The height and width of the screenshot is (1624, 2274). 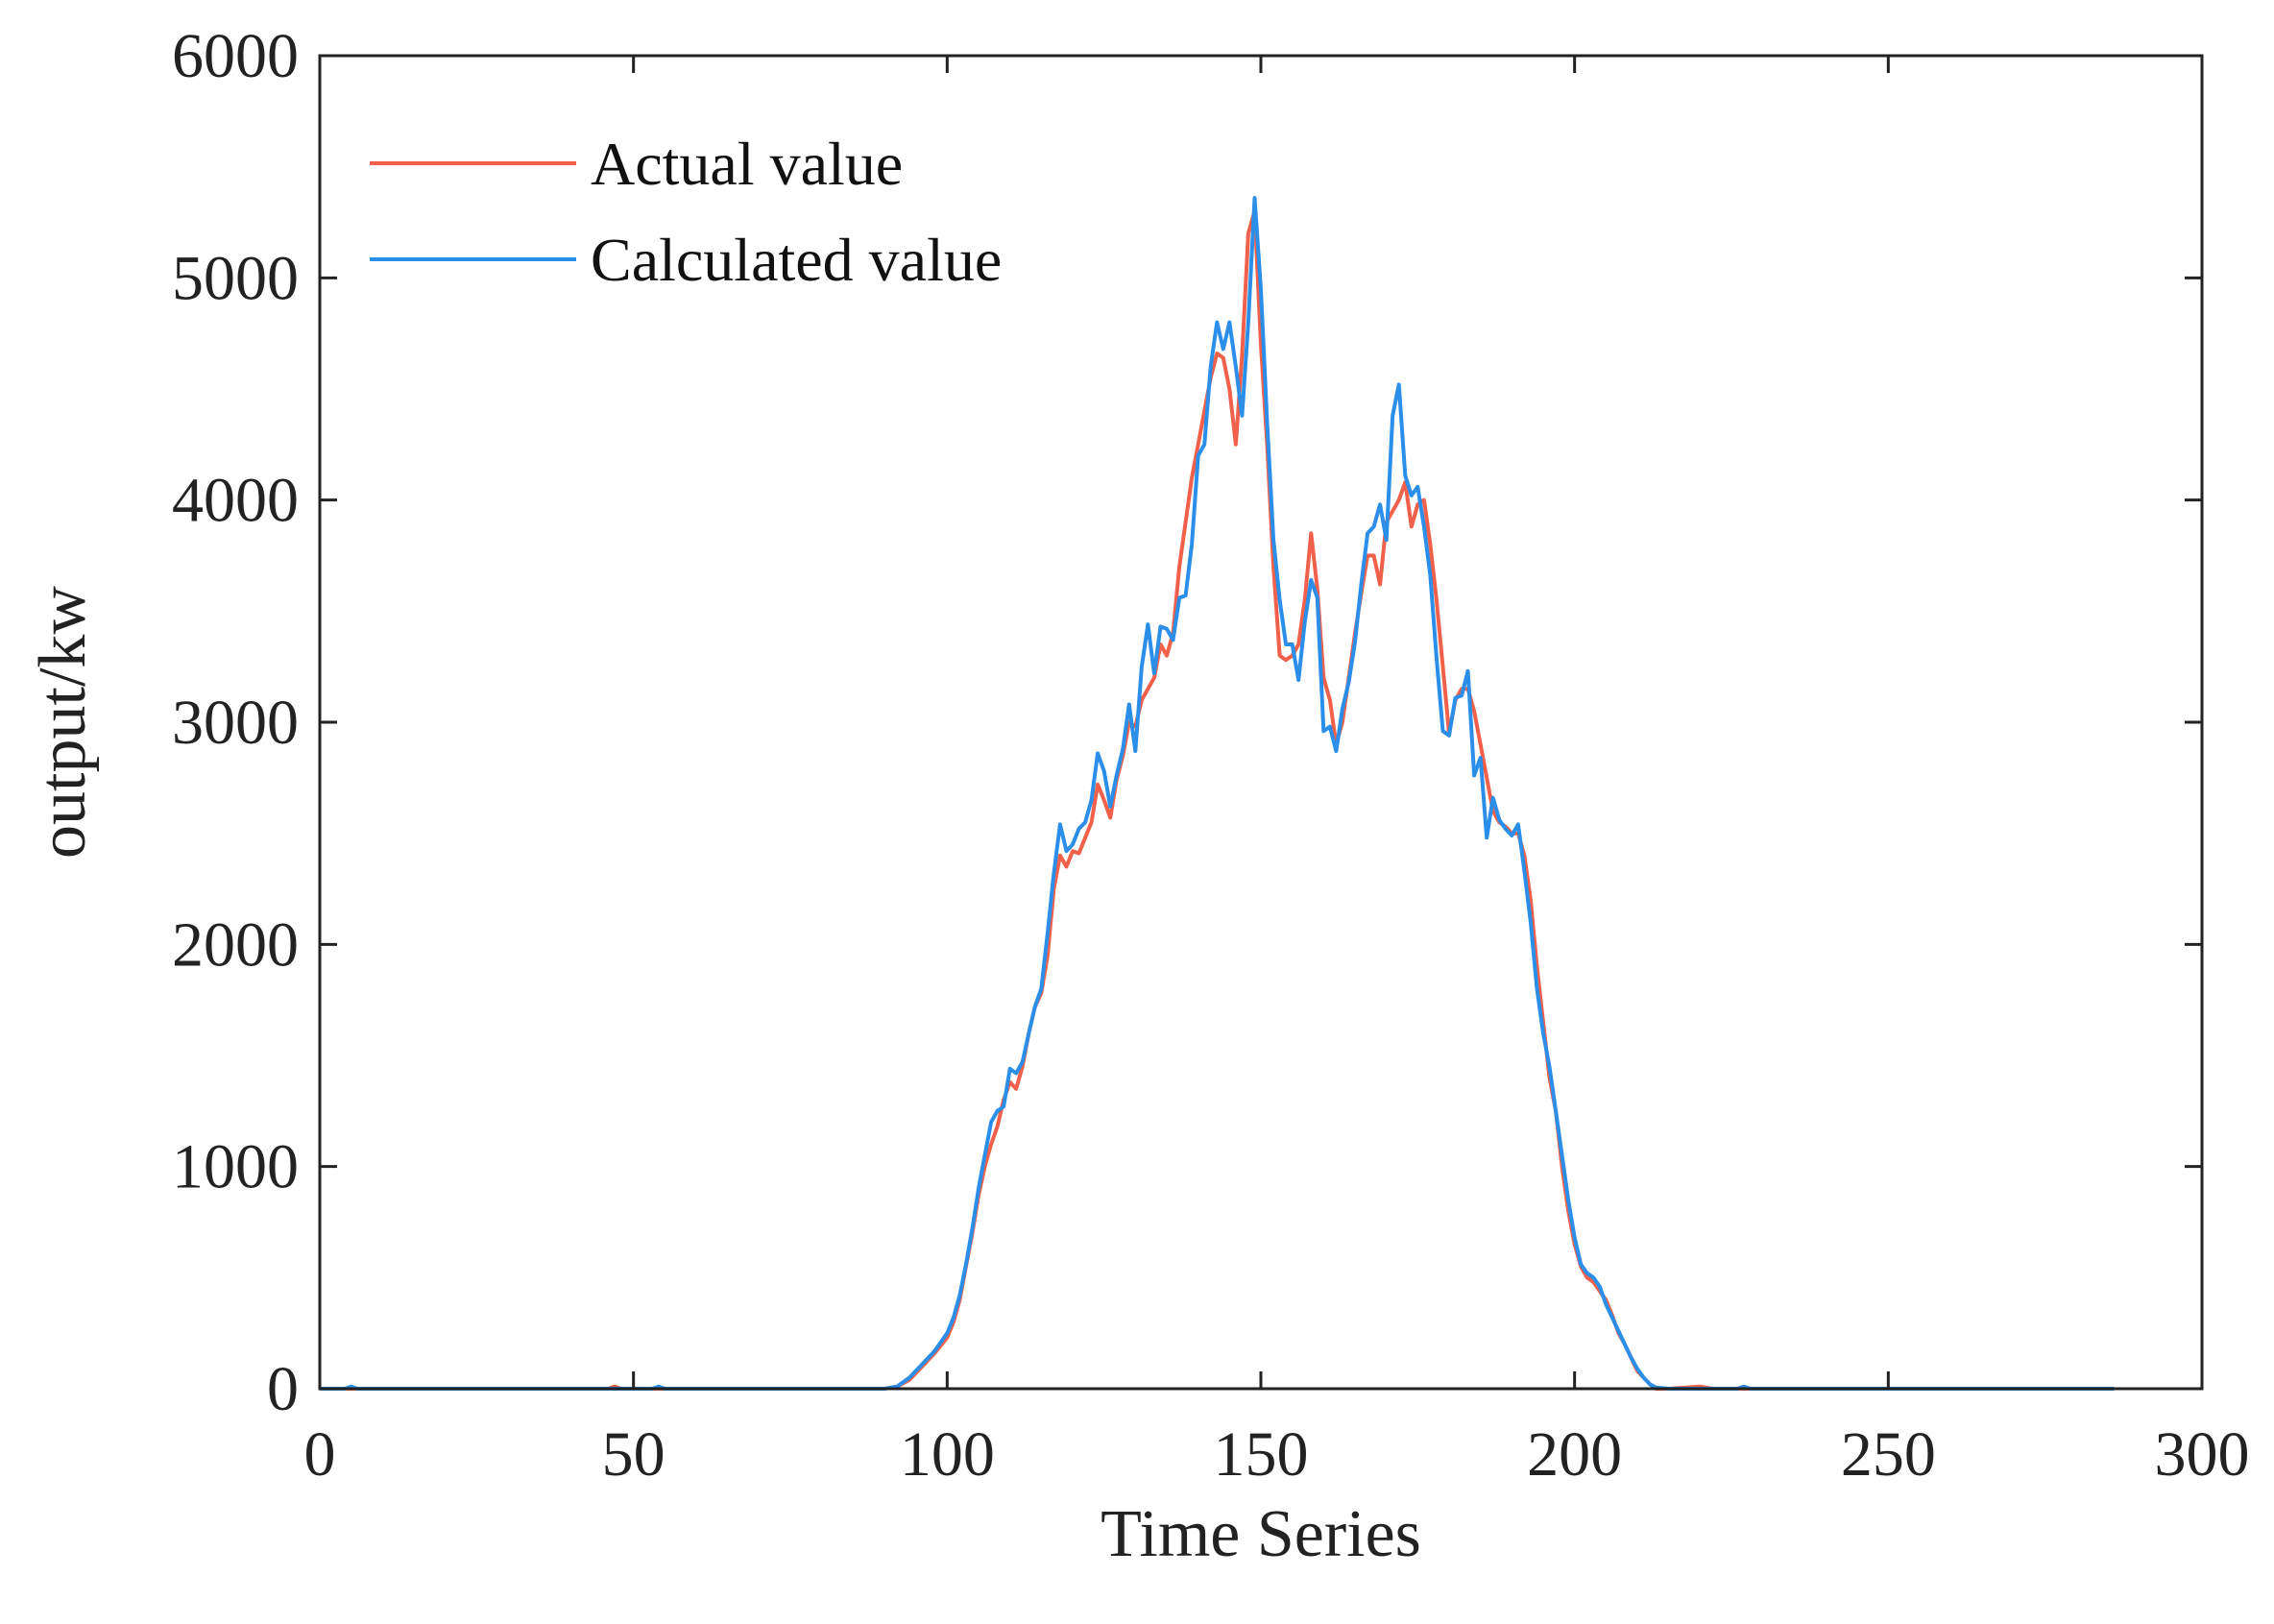 What do you see at coordinates (1262, 1454) in the screenshot?
I see `x-tick-label: 150` at bounding box center [1262, 1454].